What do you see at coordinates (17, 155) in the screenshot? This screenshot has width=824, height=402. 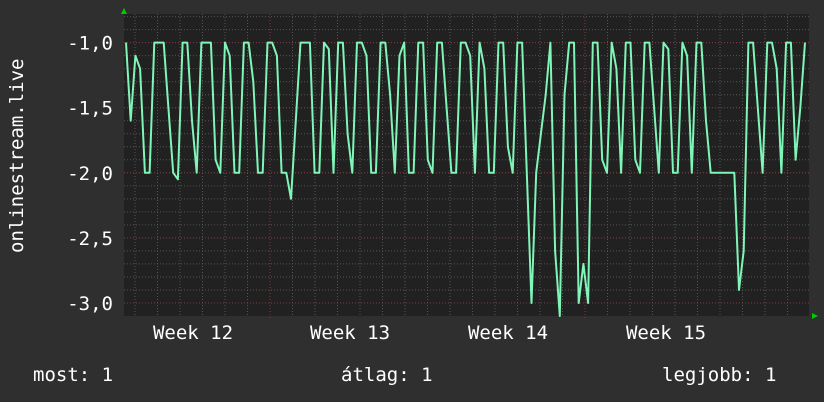 I see `y-axis-label: onlinestream.live` at bounding box center [17, 155].